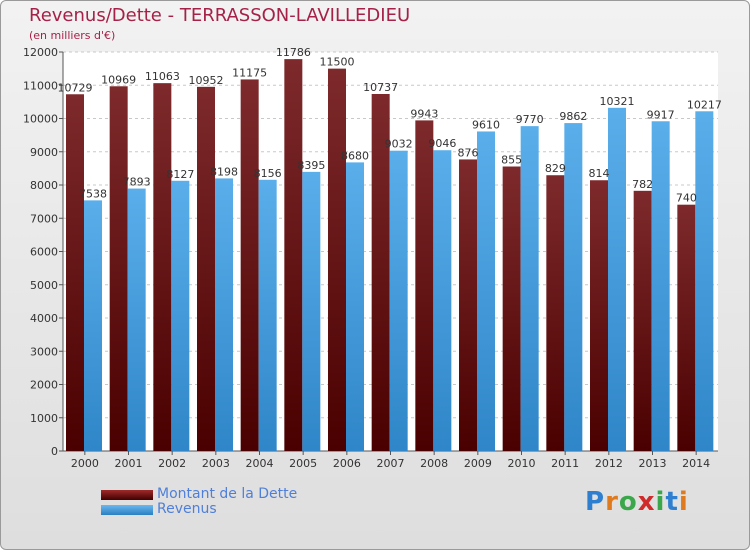 The width and height of the screenshot is (750, 550). What do you see at coordinates (399, 144) in the screenshot?
I see `data-label-revenue: 9032` at bounding box center [399, 144].